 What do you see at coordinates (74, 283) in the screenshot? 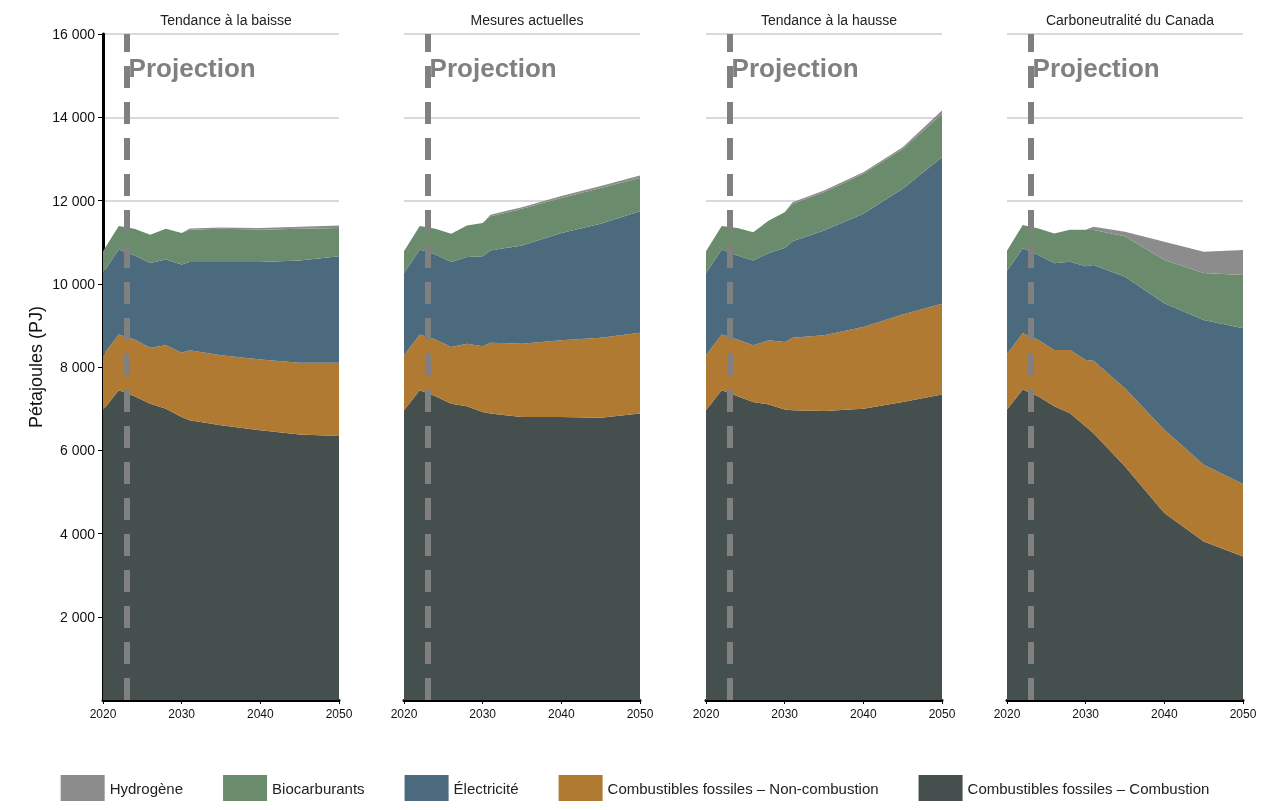
I see `y-tick-label: 10 000` at bounding box center [74, 283].